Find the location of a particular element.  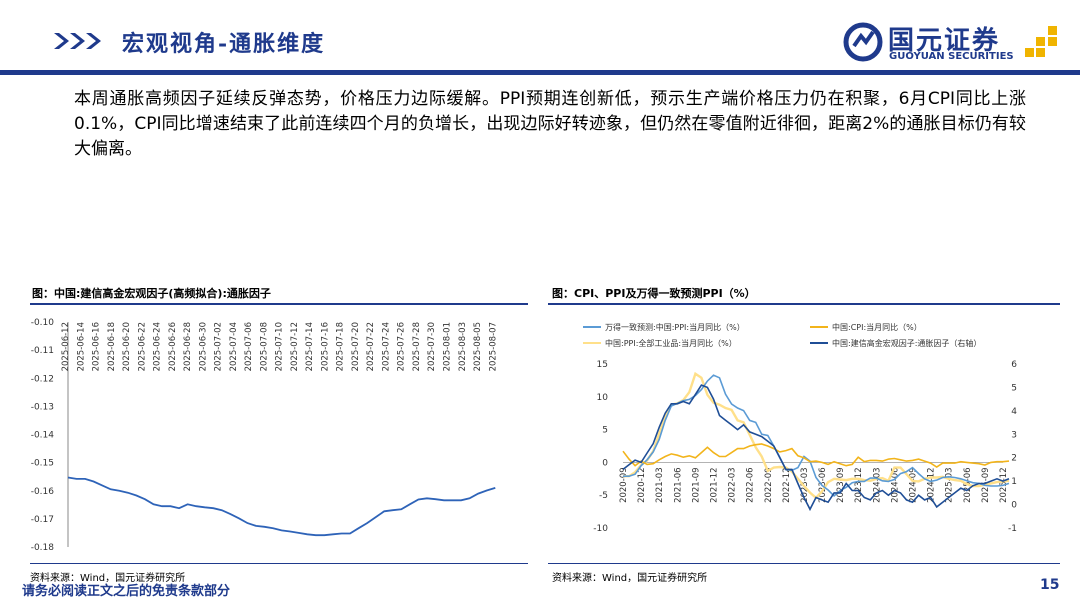

x-tick-label: 2025-07-08 is located at coordinates (264, 346).